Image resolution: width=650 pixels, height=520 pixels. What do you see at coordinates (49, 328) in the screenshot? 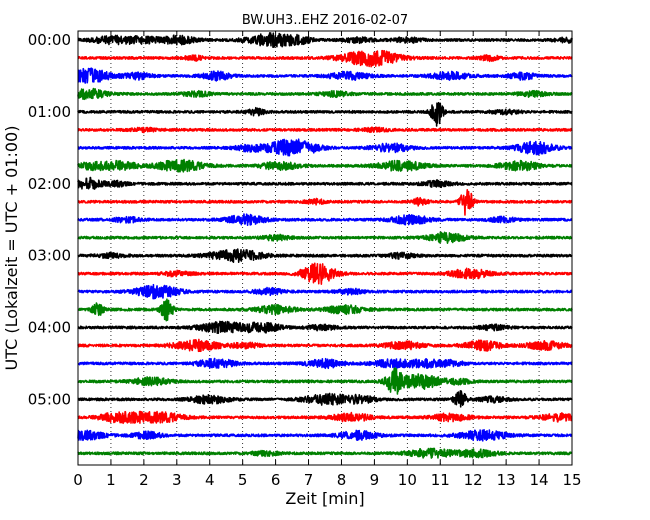
I see `y-tick-label: 04:00` at bounding box center [49, 328].